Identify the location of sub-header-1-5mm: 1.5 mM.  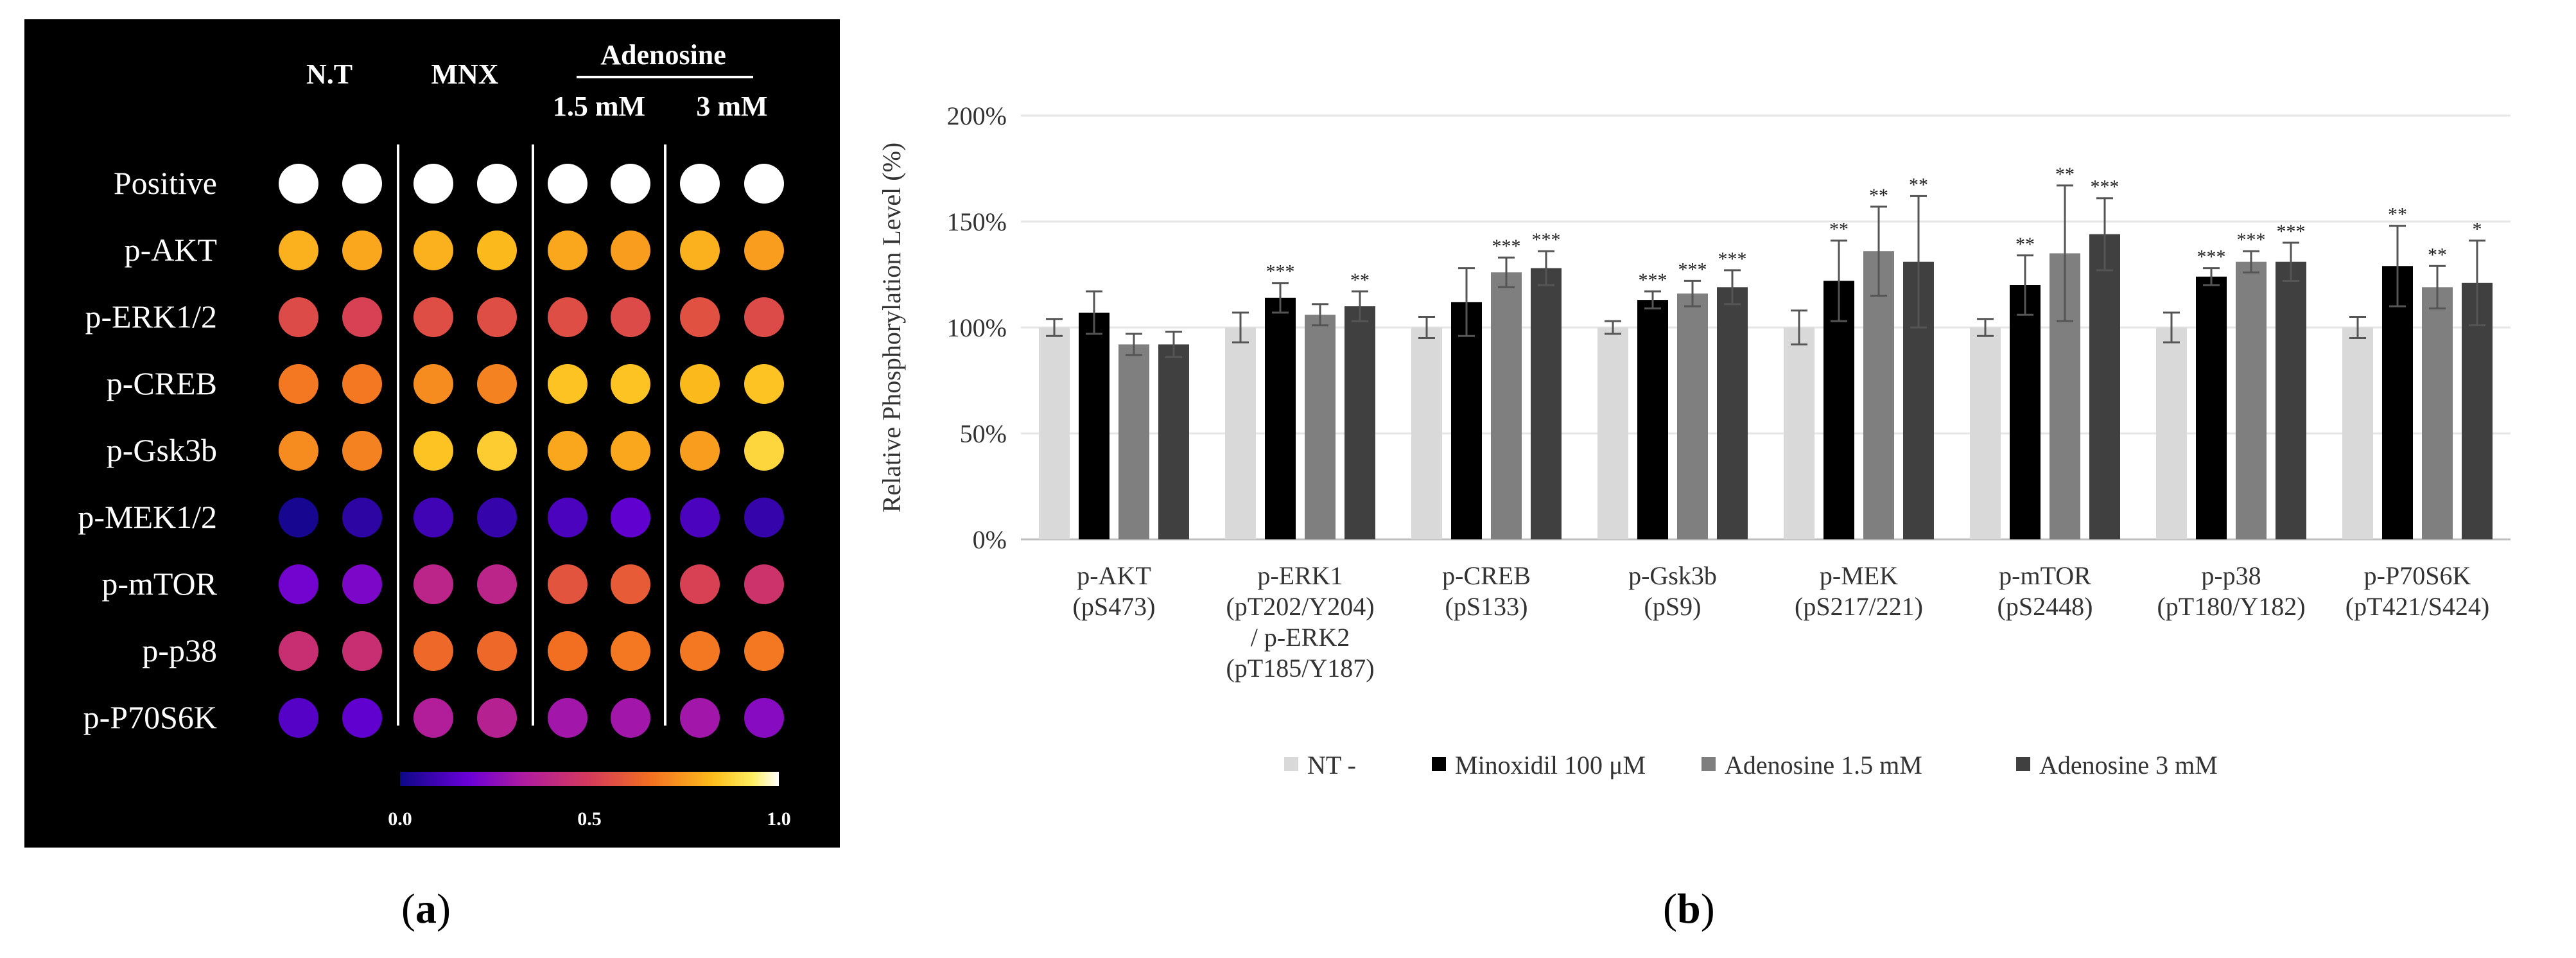
(599, 106).